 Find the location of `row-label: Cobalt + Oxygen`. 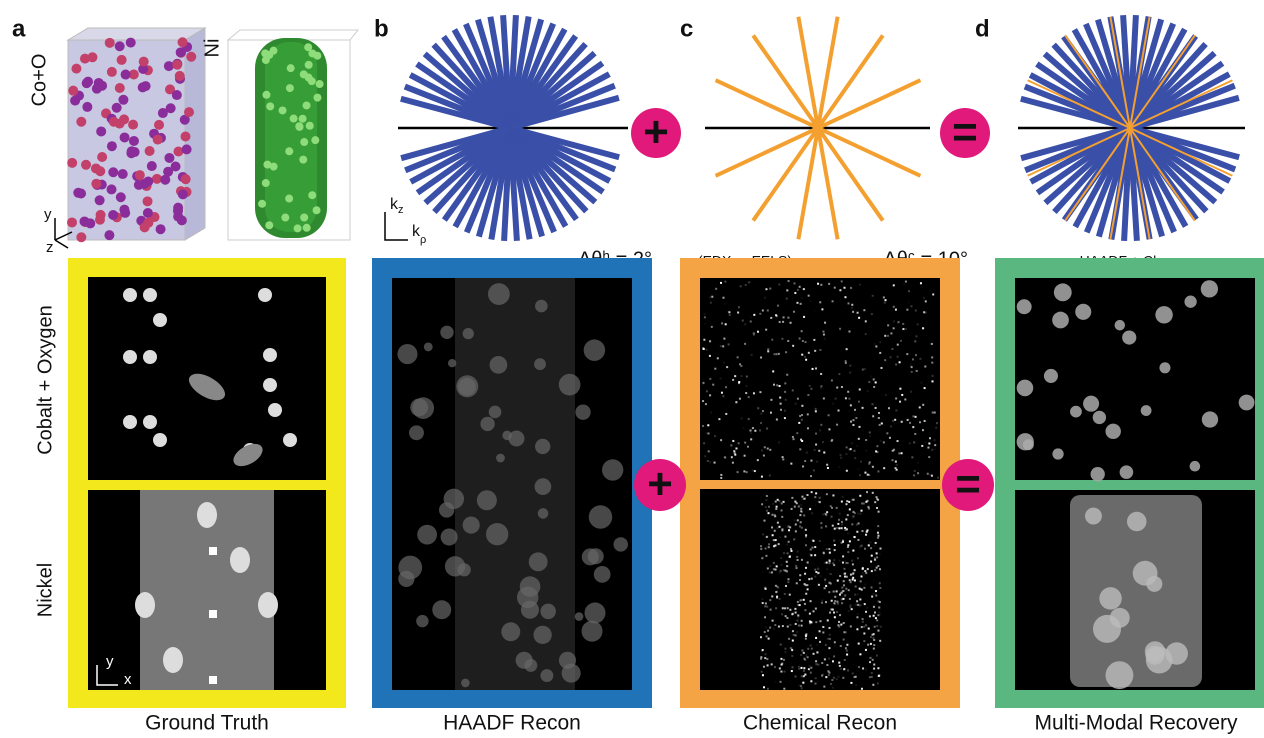

row-label: Cobalt + Oxygen is located at coordinates (45, 380).